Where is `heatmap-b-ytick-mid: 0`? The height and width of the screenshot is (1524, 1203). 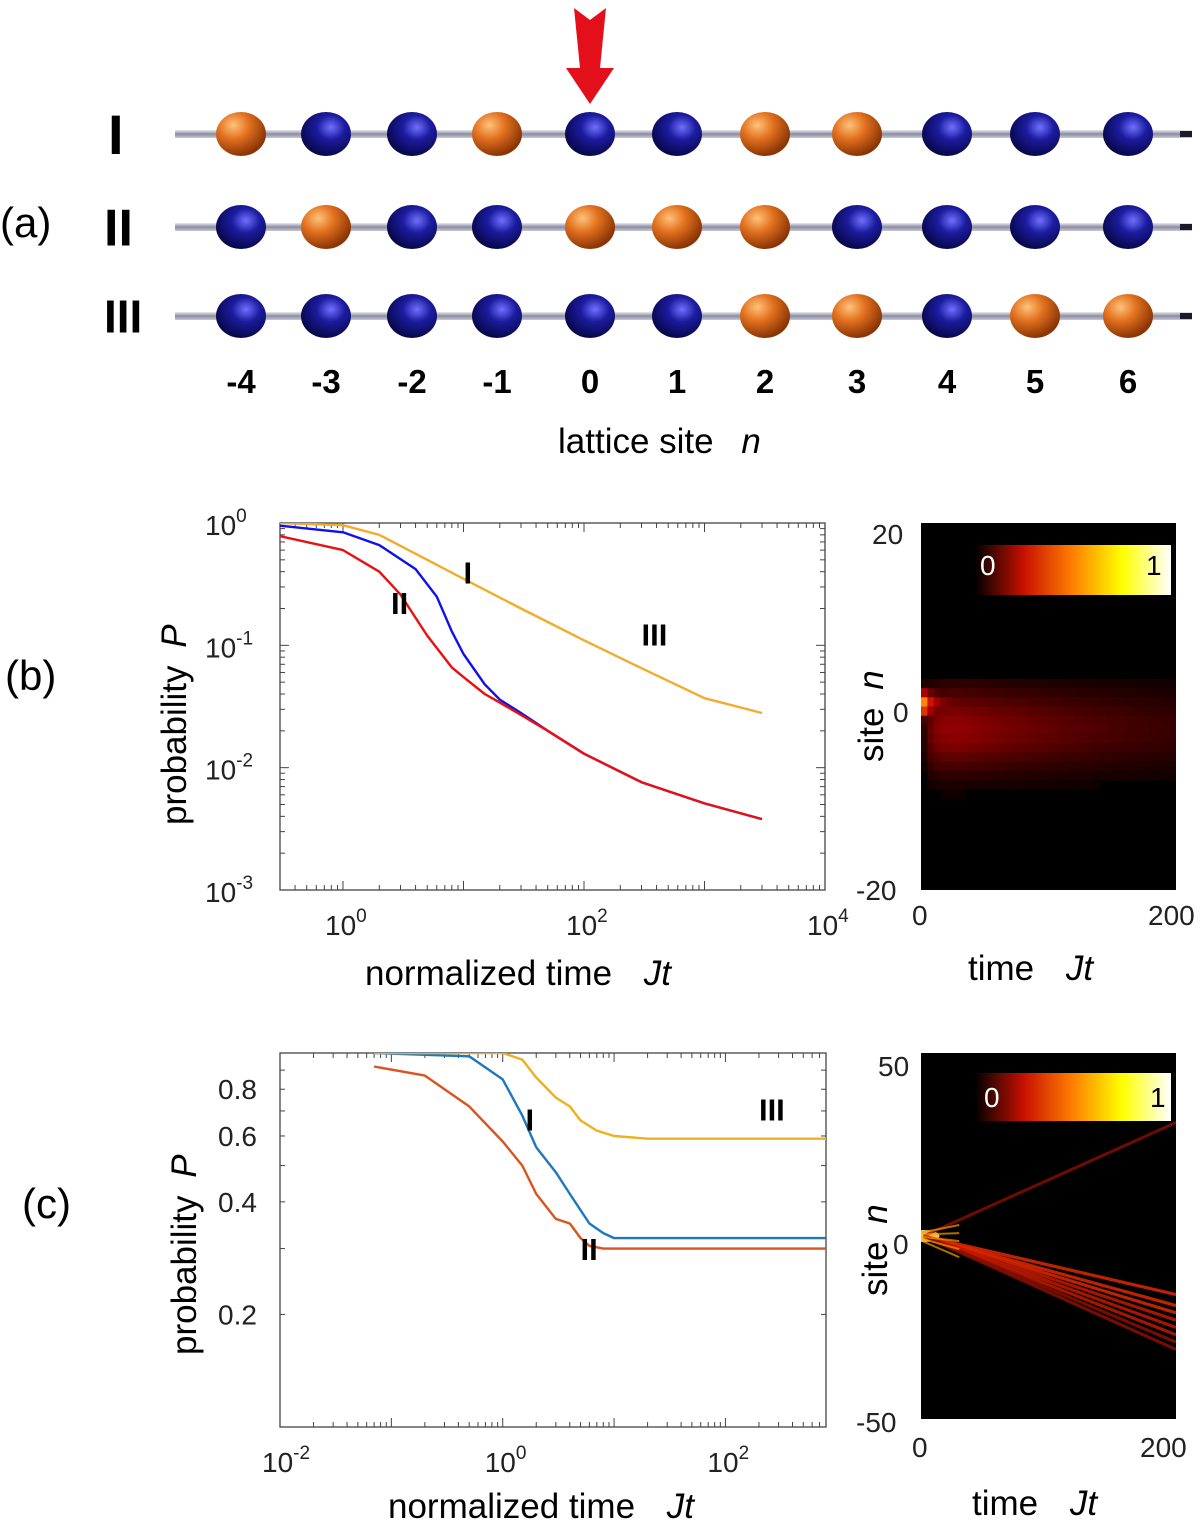 heatmap-b-ytick-mid: 0 is located at coordinates (901, 712).